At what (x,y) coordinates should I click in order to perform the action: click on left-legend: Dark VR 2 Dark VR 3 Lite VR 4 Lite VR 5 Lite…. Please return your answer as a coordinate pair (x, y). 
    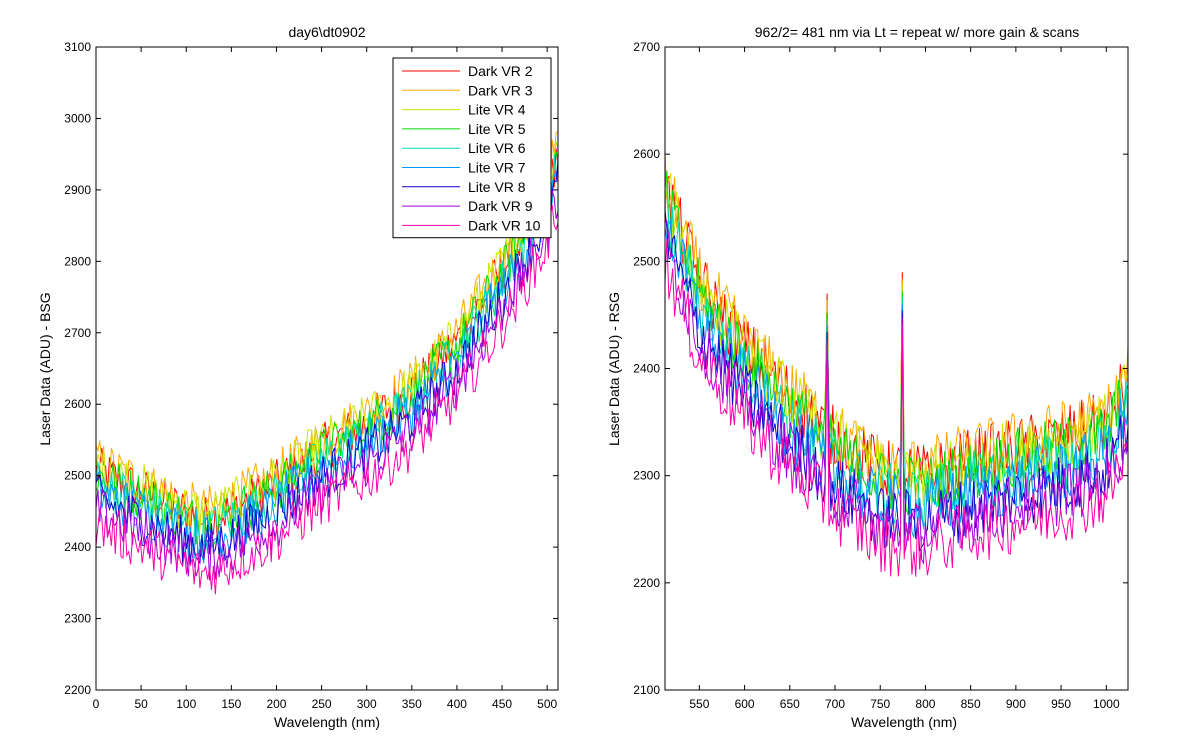
    Looking at the image, I should click on (472, 148).